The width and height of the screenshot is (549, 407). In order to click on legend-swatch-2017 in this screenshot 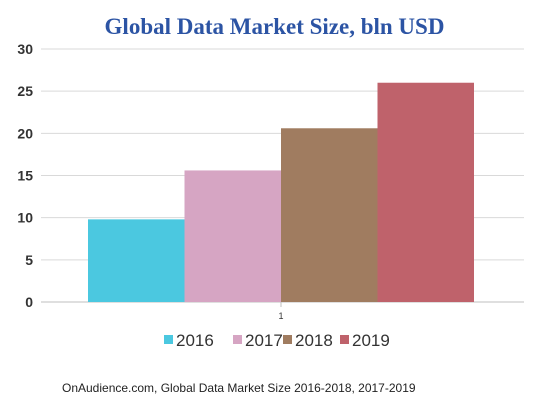, I will do `click(237, 339)`.